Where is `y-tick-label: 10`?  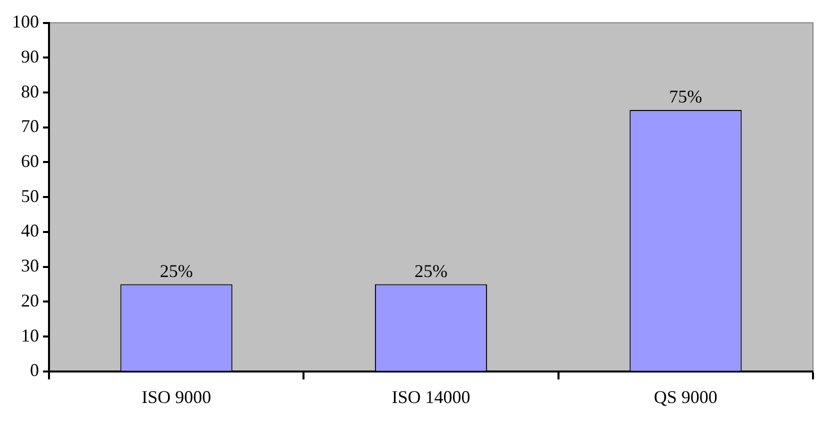 y-tick-label: 10 is located at coordinates (30, 335).